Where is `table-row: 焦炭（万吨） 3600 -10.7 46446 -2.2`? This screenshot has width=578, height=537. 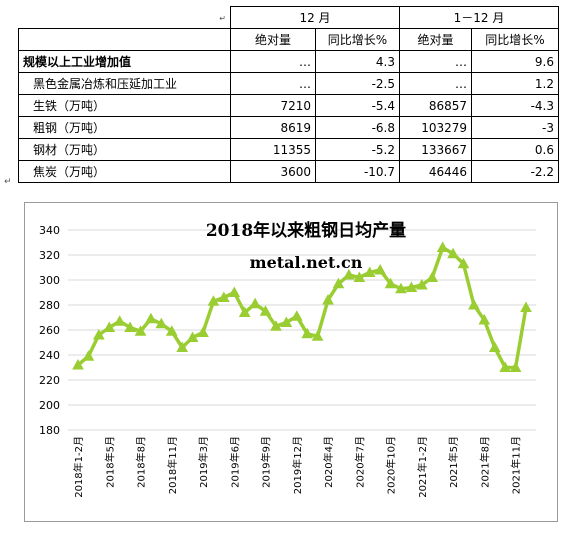 table-row: 焦炭（万吨） 3600 -10.7 46446 -2.2 is located at coordinates (289, 171).